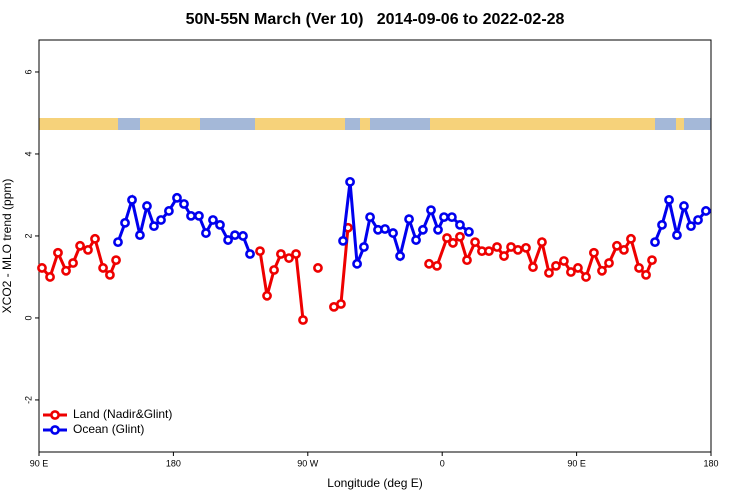 This screenshot has height=500, width=750. Describe the element at coordinates (28, 400) in the screenshot. I see `y-tick-label: -2` at that location.